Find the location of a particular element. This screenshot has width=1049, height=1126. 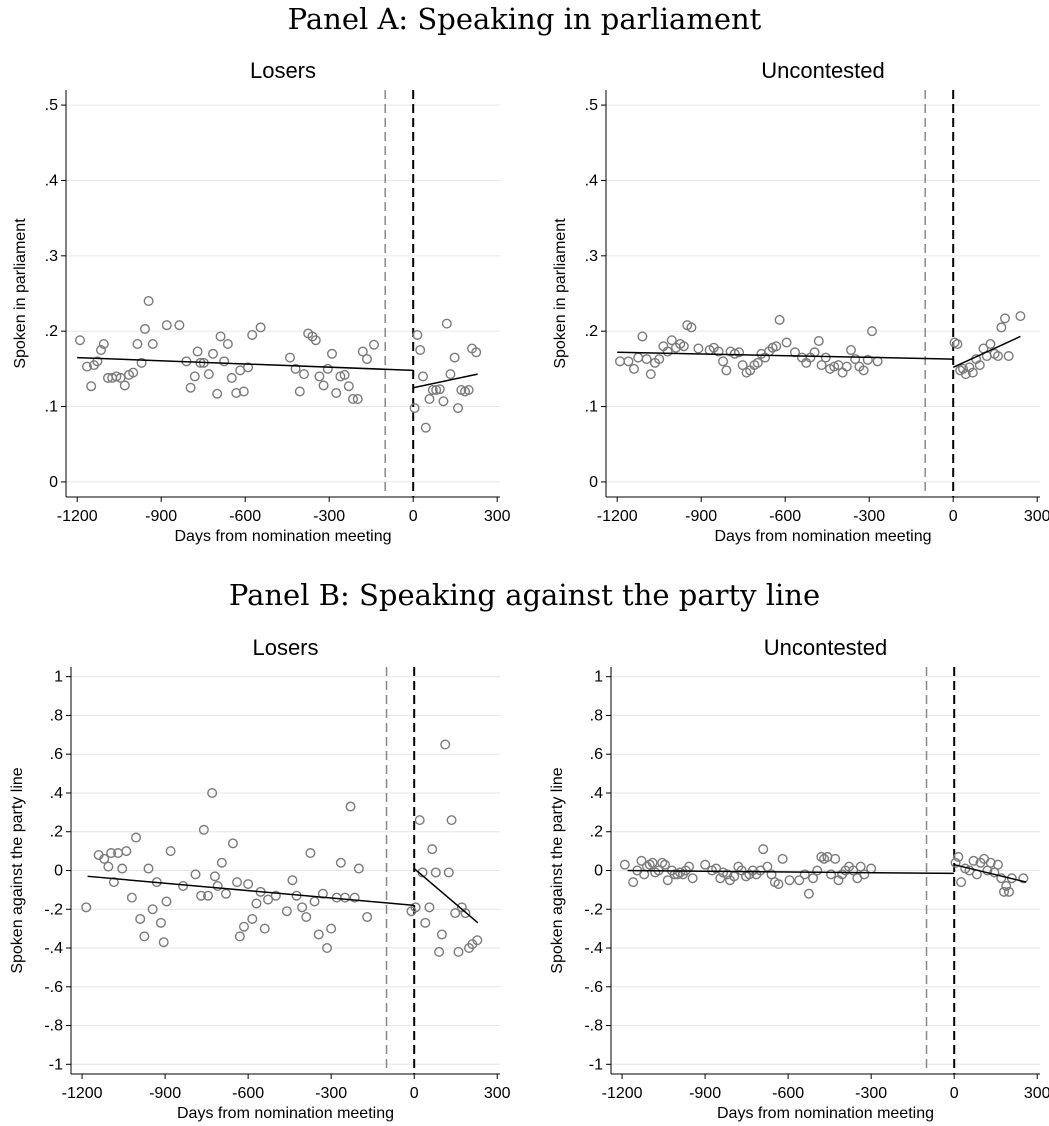

x-tick-label: 0 is located at coordinates (414, 1093).